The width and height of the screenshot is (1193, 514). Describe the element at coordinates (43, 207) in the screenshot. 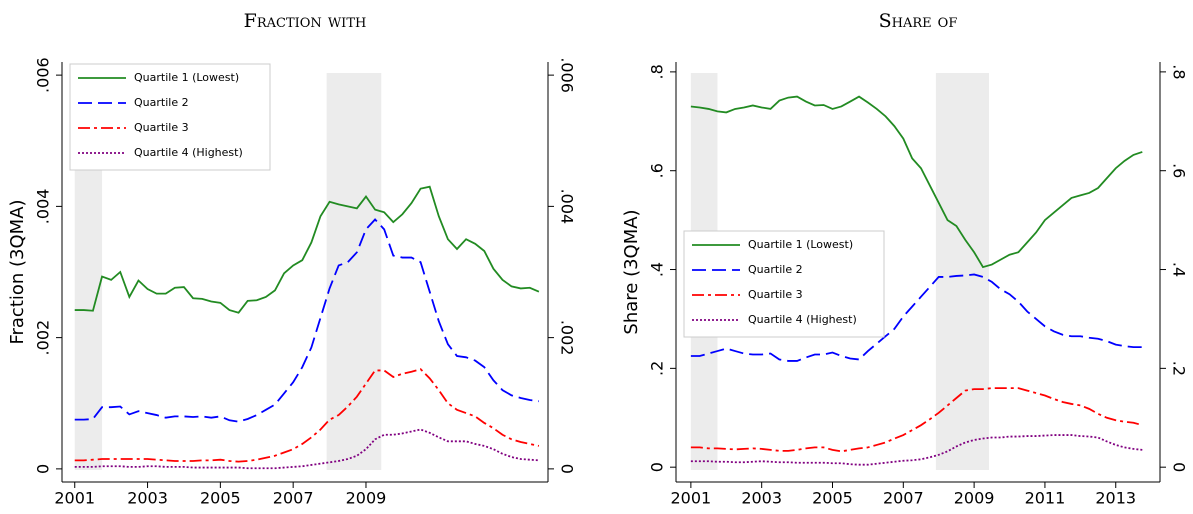

I see `y-tick-label: .004` at that location.